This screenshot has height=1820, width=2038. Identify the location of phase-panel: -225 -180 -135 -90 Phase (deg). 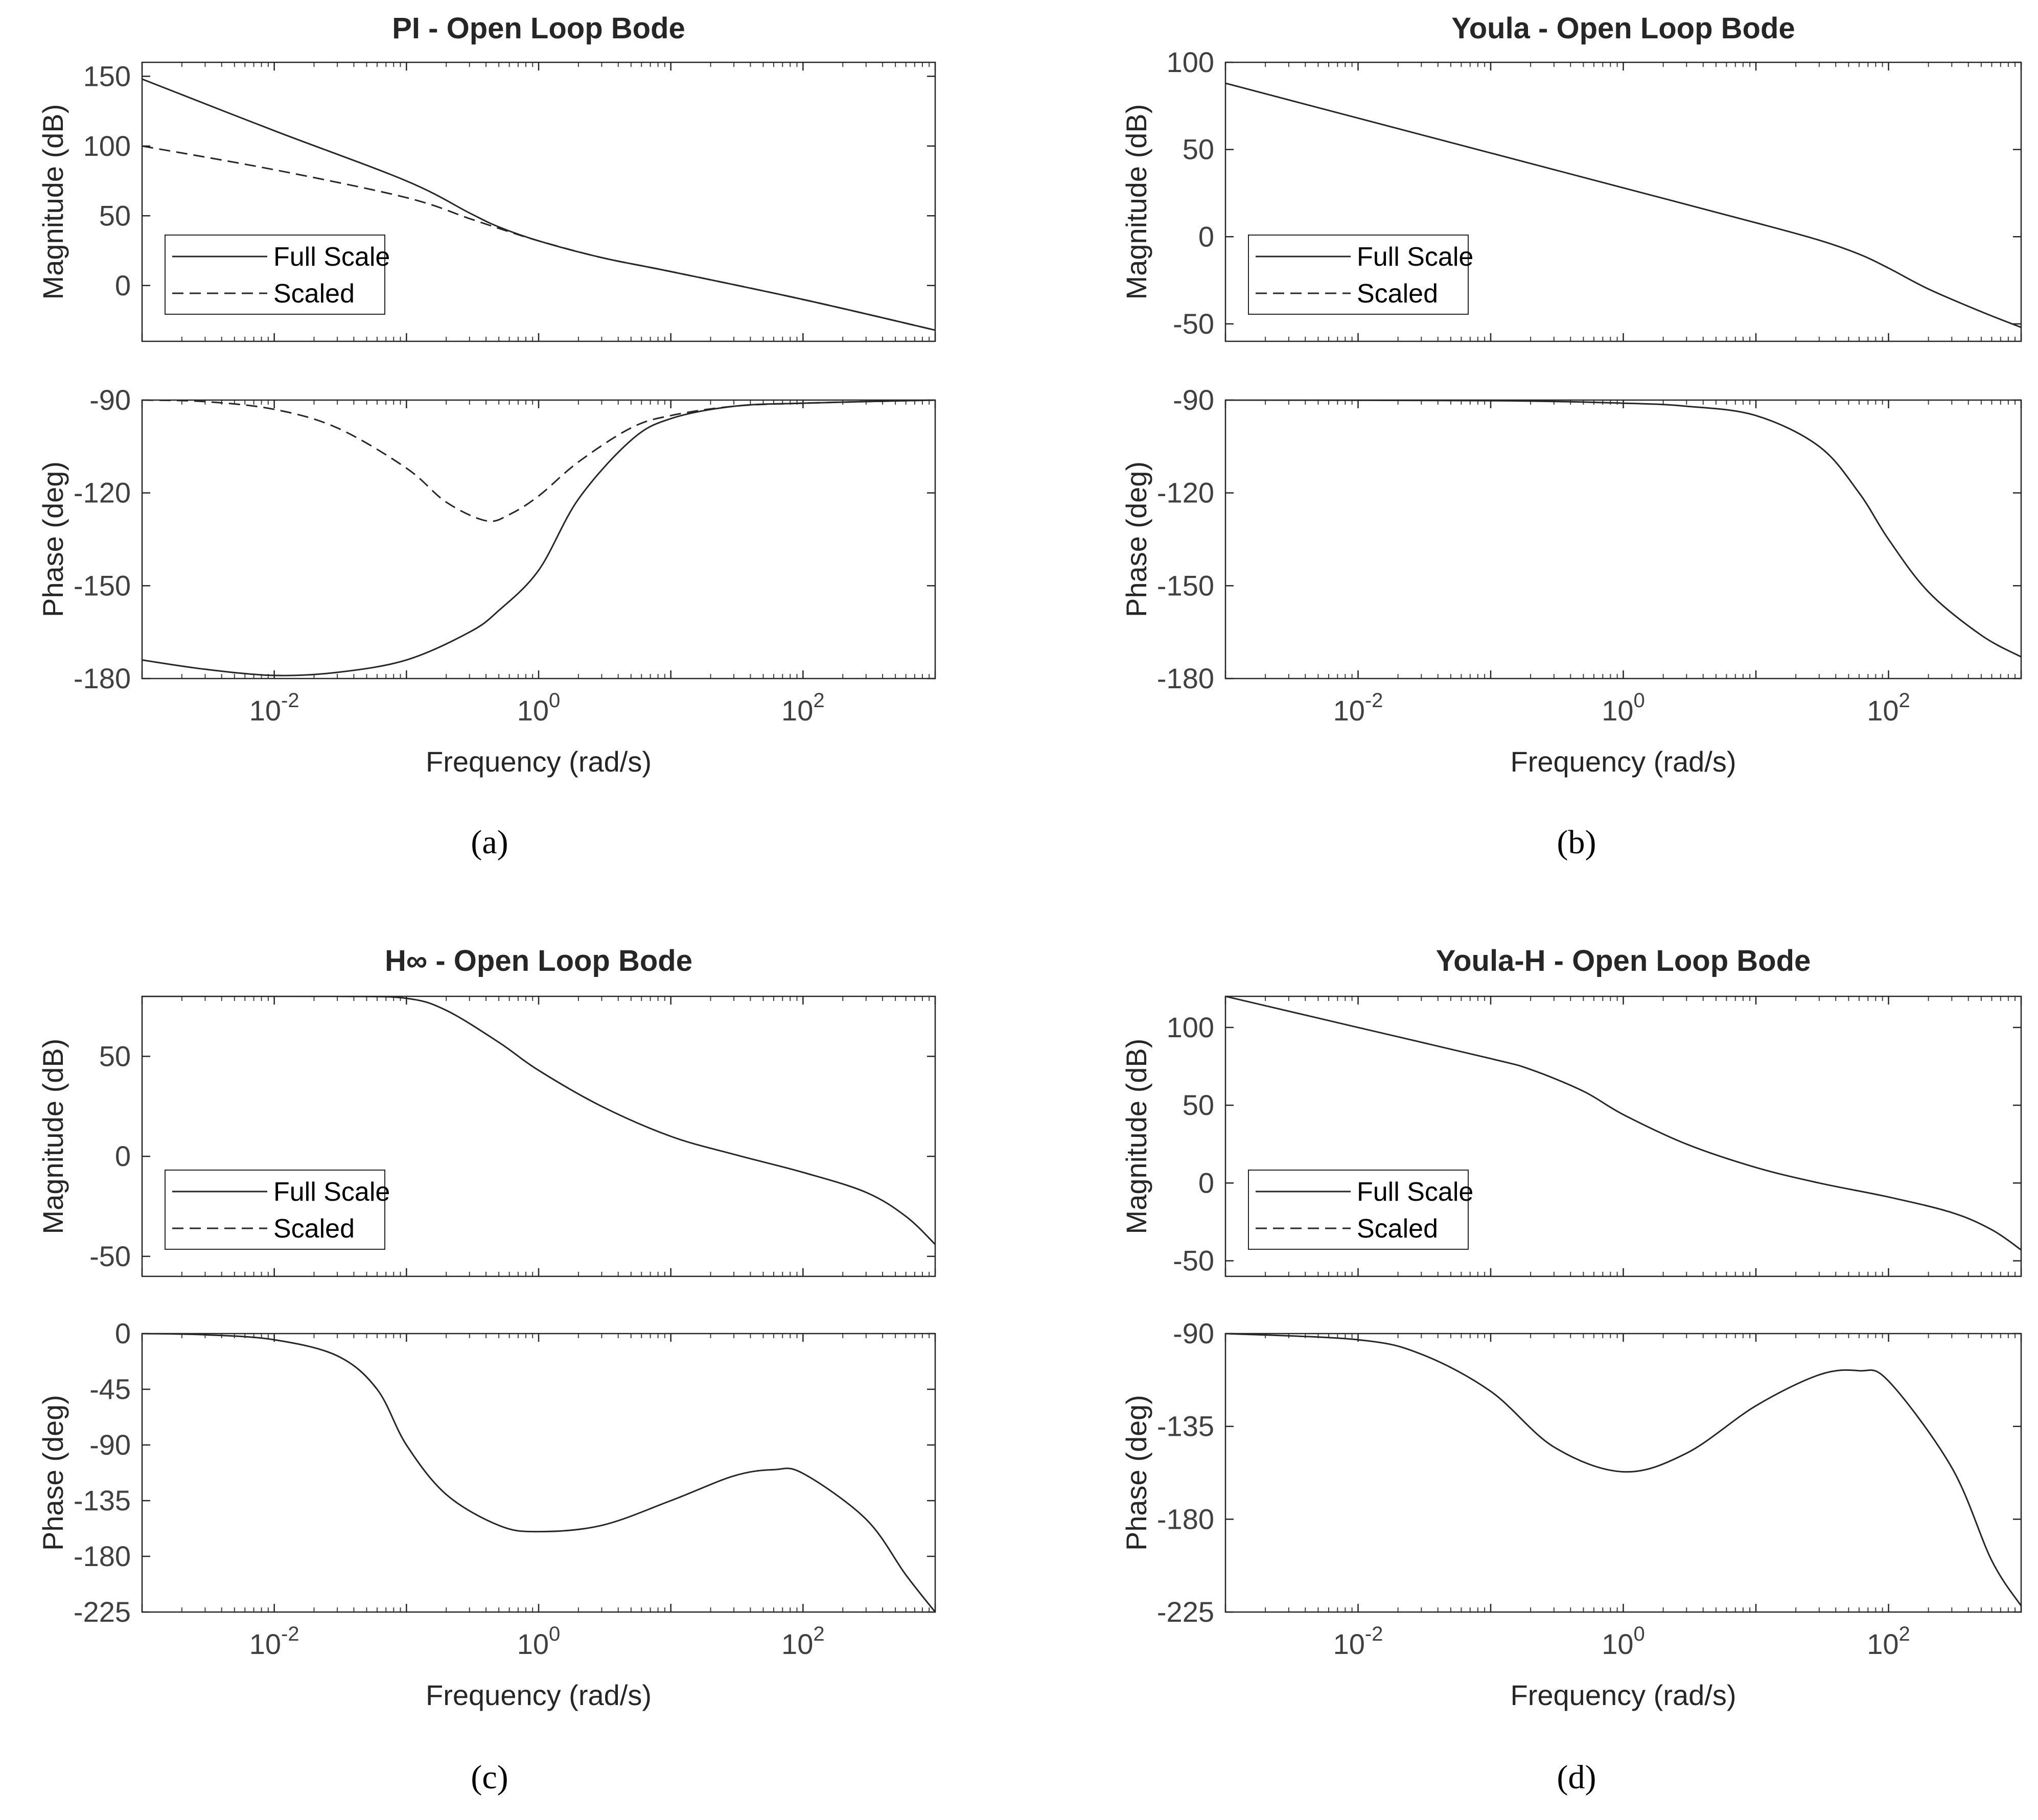
(1571, 1472).